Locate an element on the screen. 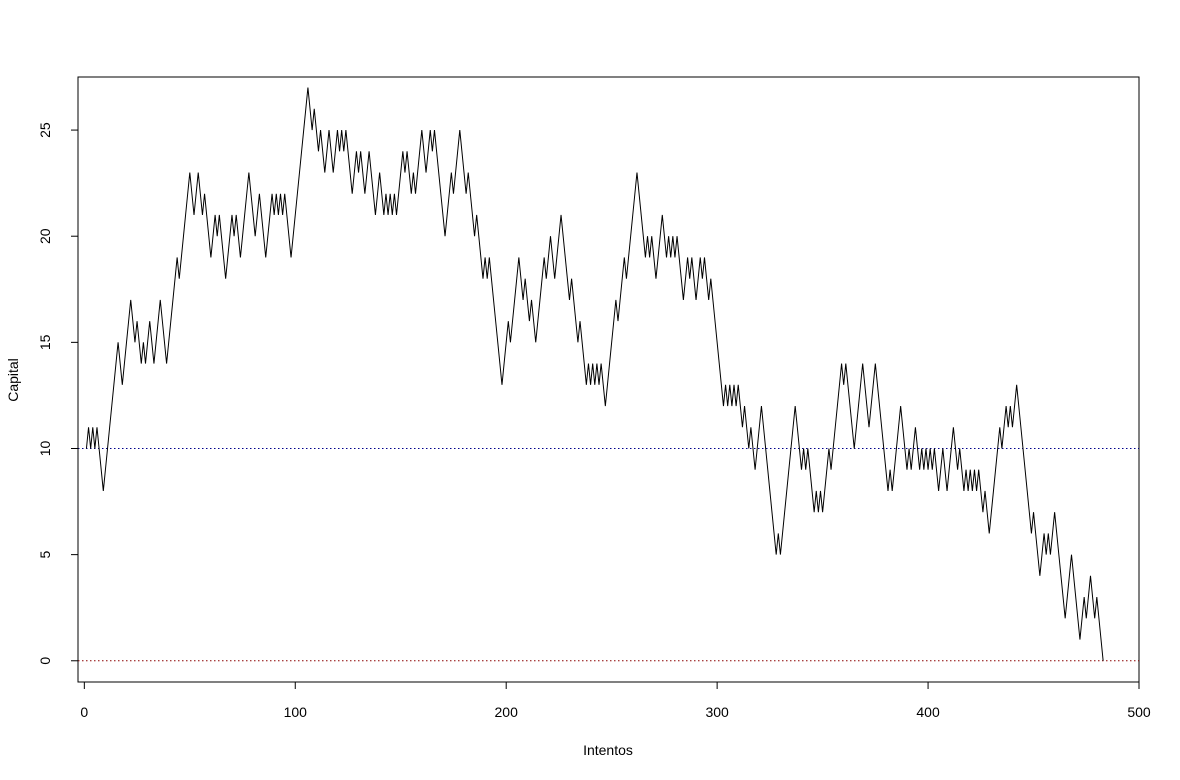 This screenshot has height=780, width=1180. x-tick-label: 200 is located at coordinates (507, 712).